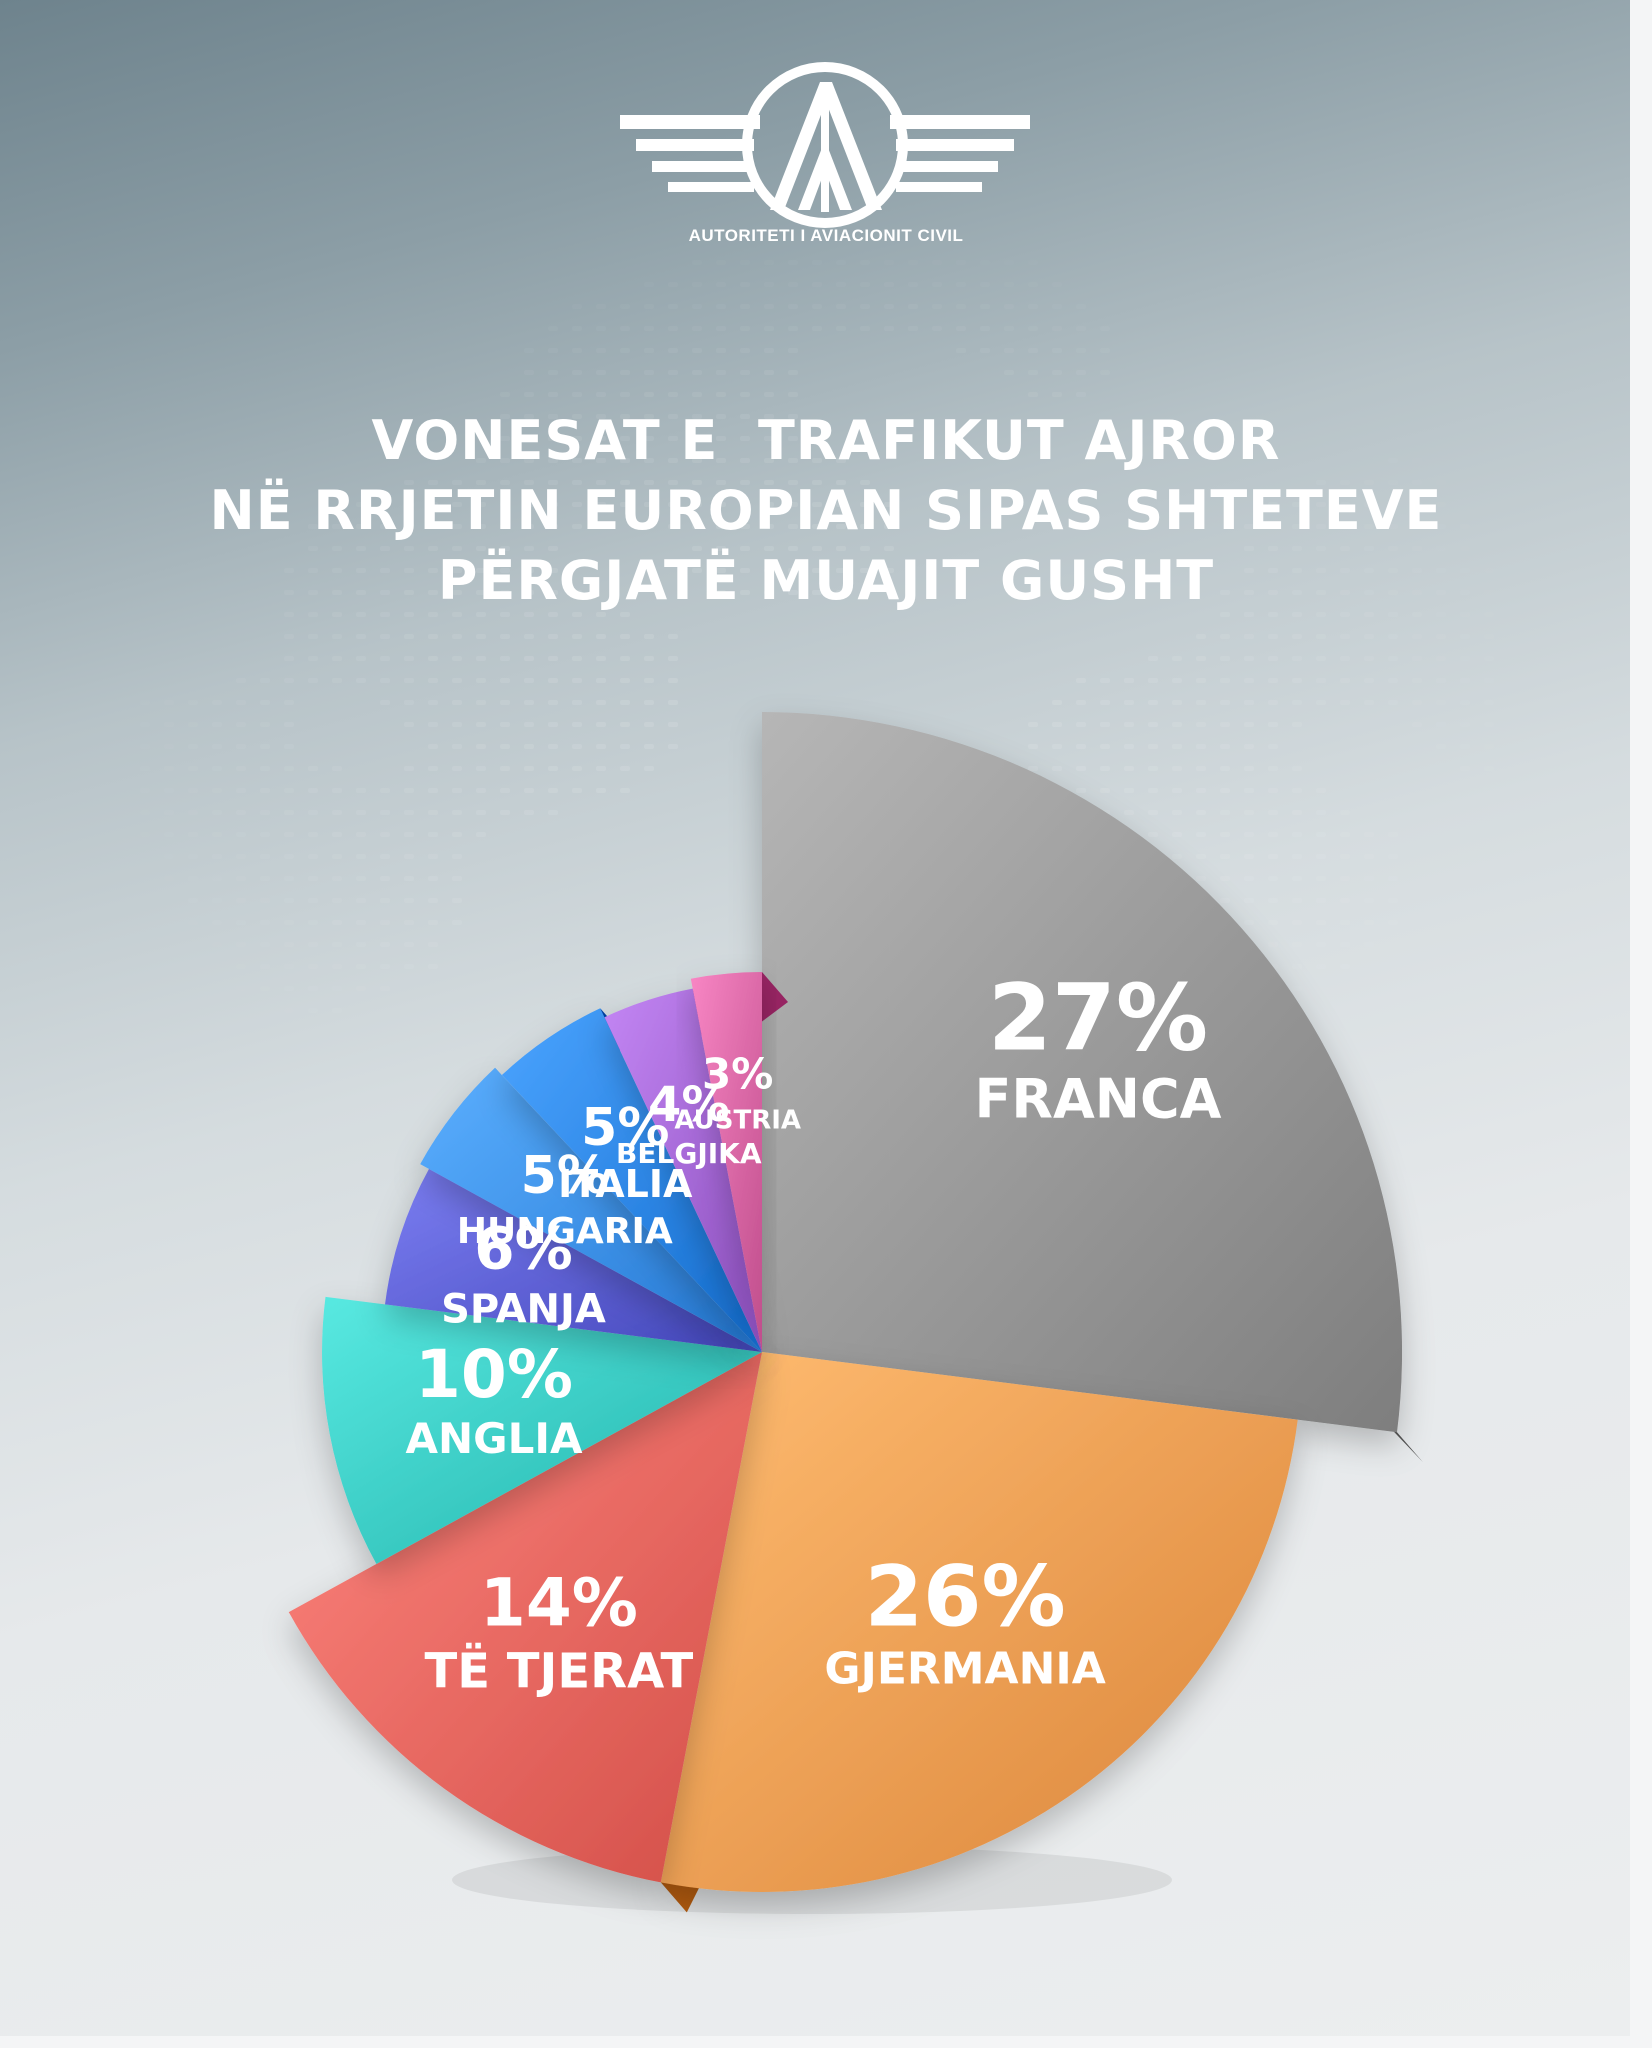 Image resolution: width=1652 pixels, height=2048 pixels. What do you see at coordinates (494, 1374) in the screenshot?
I see `slice-value-label: 10%` at bounding box center [494, 1374].